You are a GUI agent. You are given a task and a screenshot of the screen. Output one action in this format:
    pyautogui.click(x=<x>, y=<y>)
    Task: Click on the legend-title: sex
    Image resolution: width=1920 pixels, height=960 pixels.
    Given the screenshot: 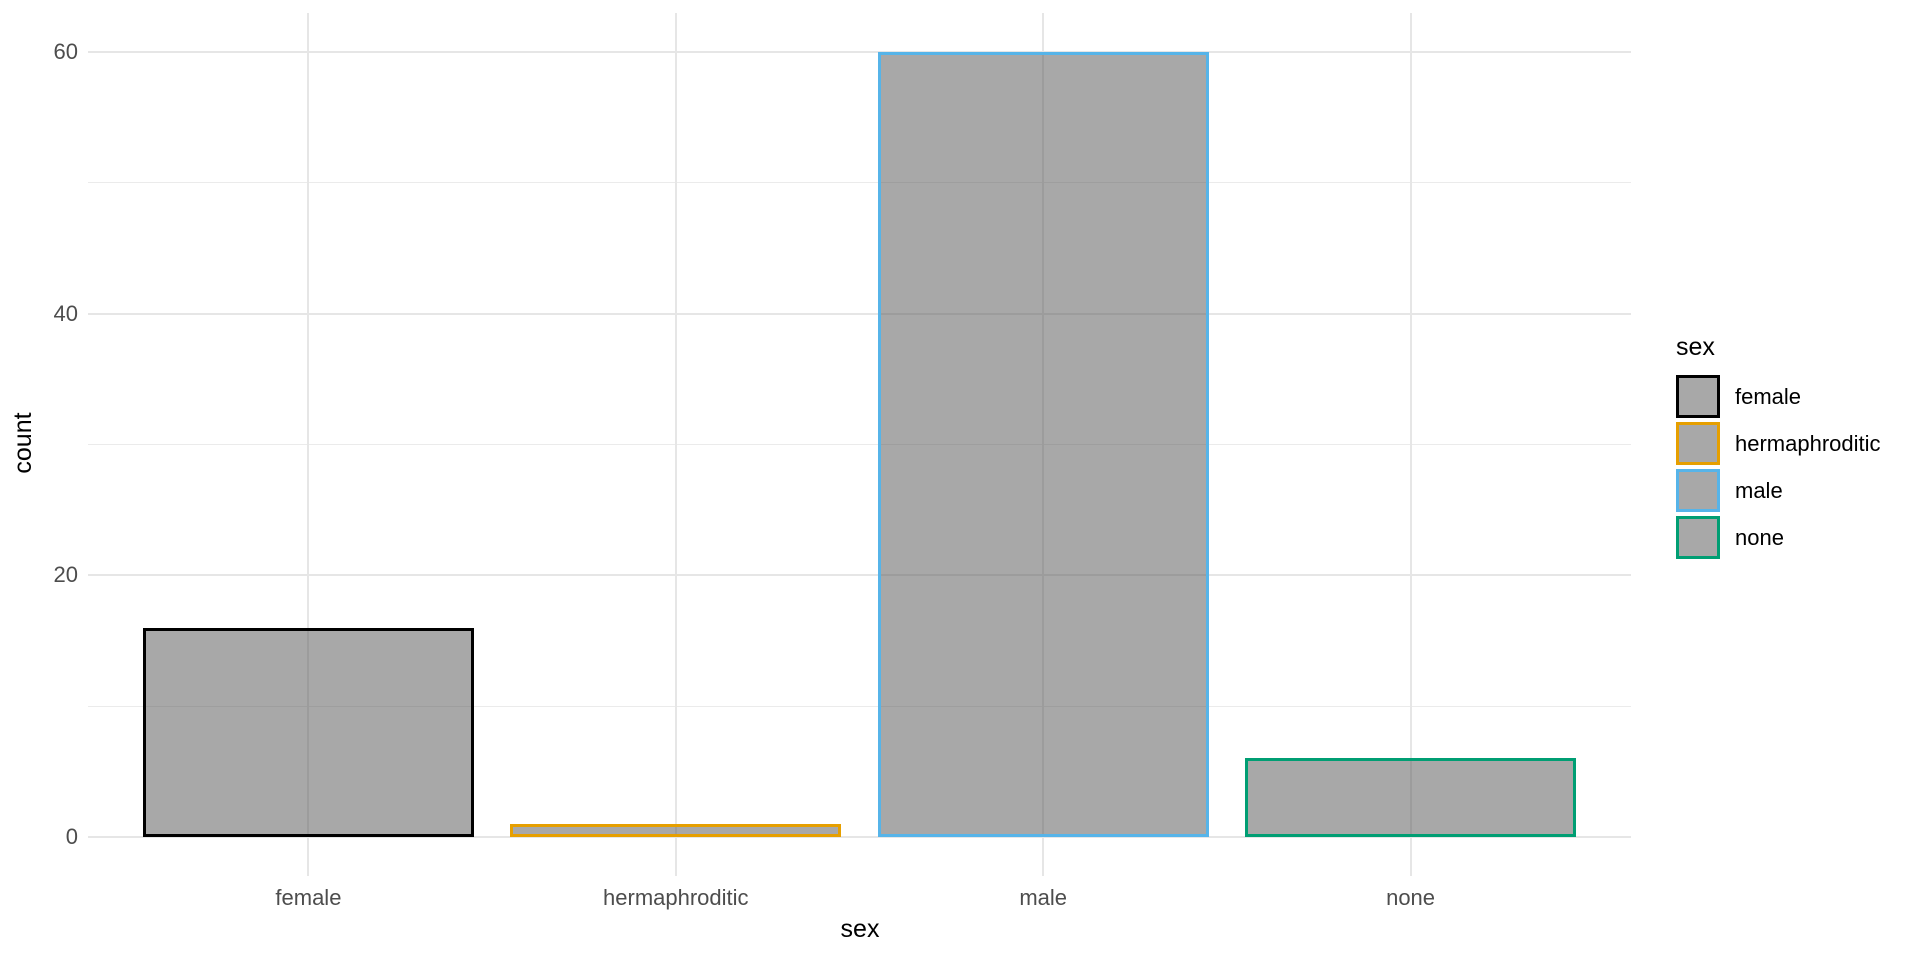 What is the action you would take?
    pyautogui.click(x=1695, y=347)
    